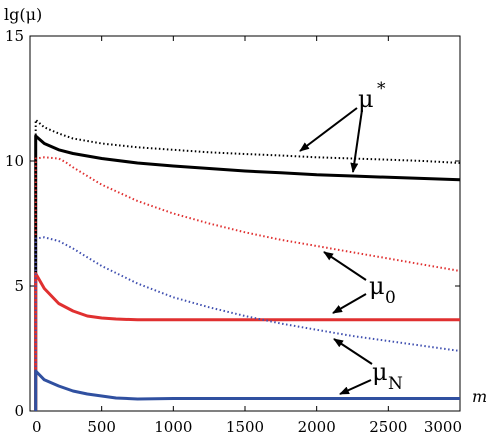 This screenshot has height=440, width=491. I want to click on y-tick-label: 15, so click(14, 36).